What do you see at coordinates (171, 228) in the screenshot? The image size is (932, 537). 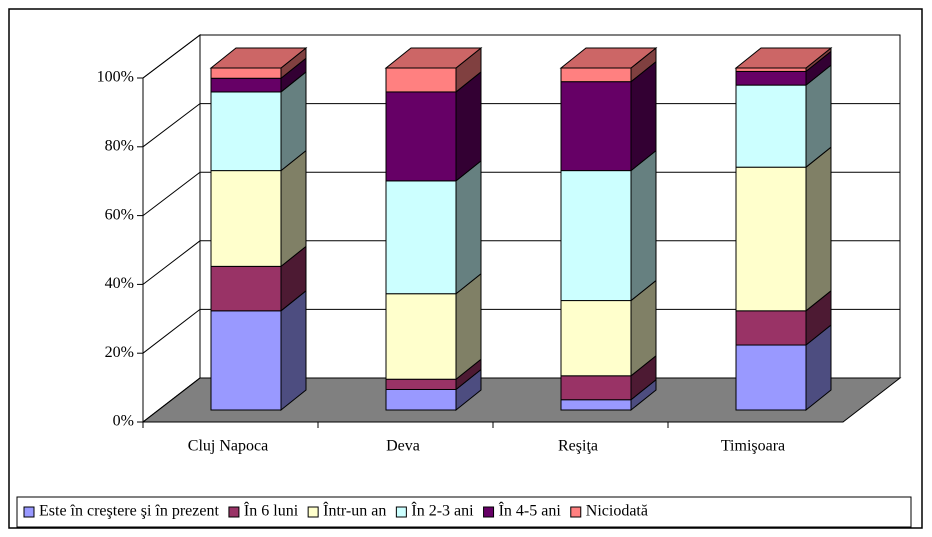 I see `side-wall` at bounding box center [171, 228].